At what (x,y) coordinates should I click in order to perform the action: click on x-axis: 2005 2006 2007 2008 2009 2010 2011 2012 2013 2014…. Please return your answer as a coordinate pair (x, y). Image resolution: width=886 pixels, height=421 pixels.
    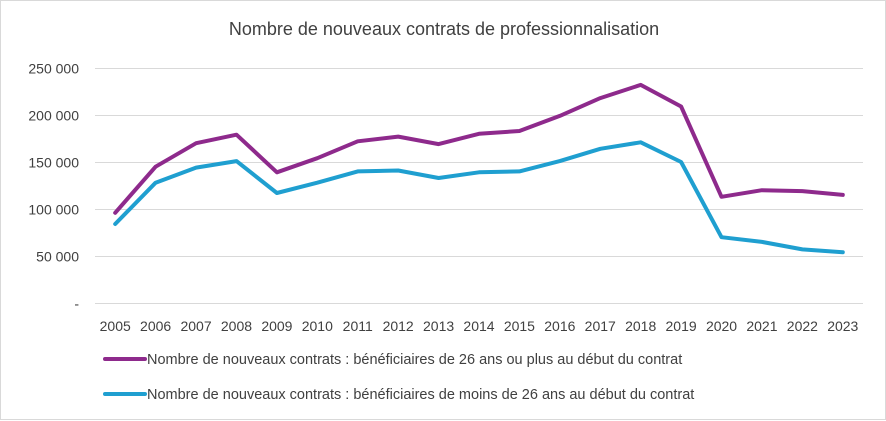
    Looking at the image, I should click on (479, 326).